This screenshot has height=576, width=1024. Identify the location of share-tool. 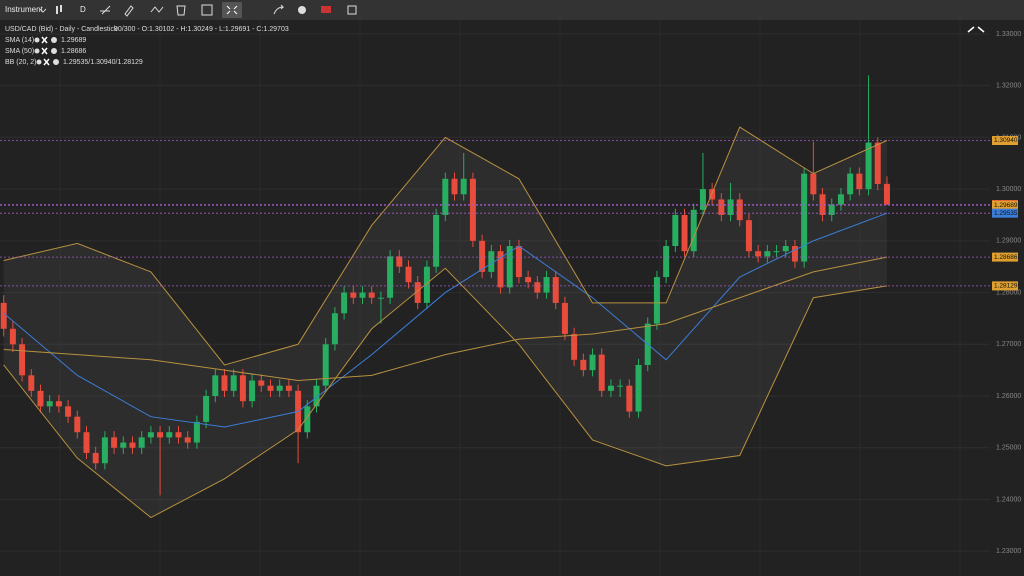
(279, 9).